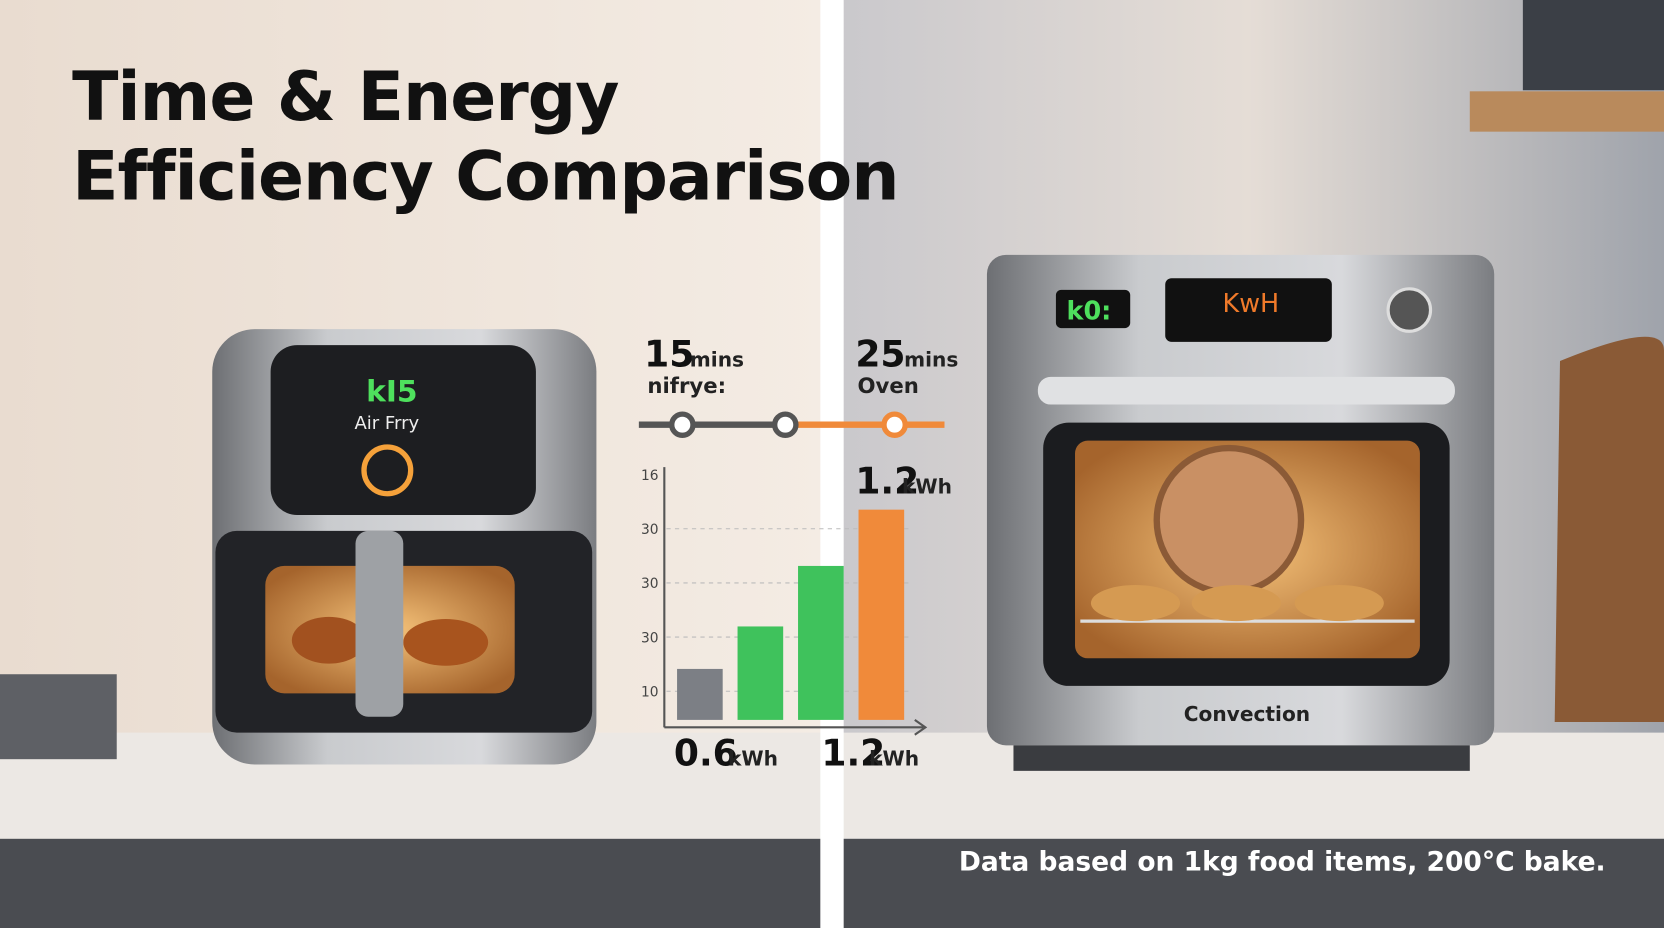 This screenshot has height=928, width=1664. What do you see at coordinates (1566, 111) in the screenshot?
I see `shelf` at bounding box center [1566, 111].